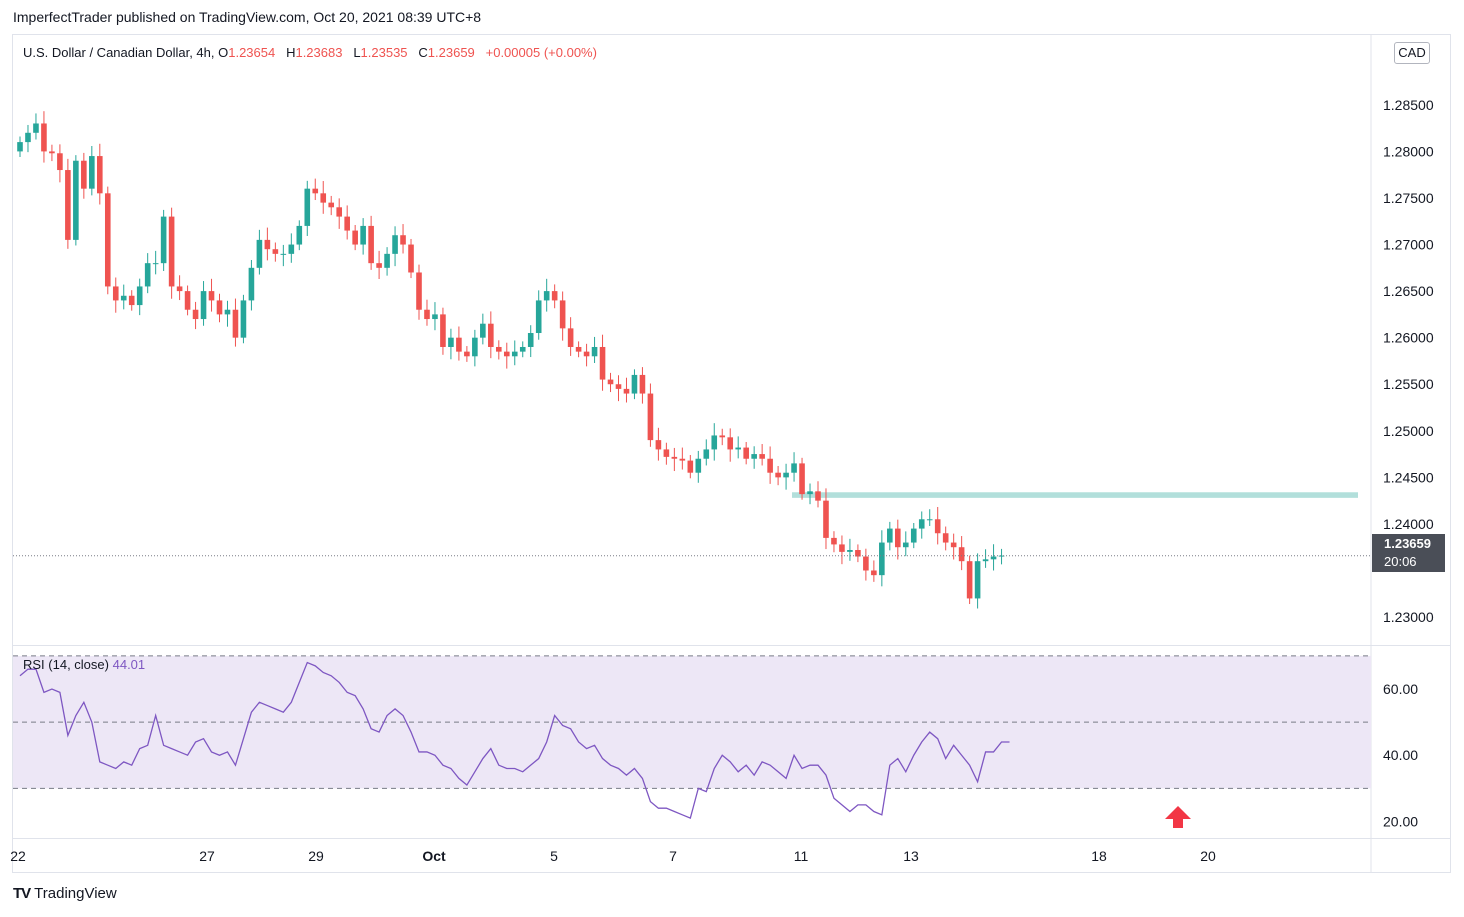  I want to click on high-label: H, so click(291, 52).